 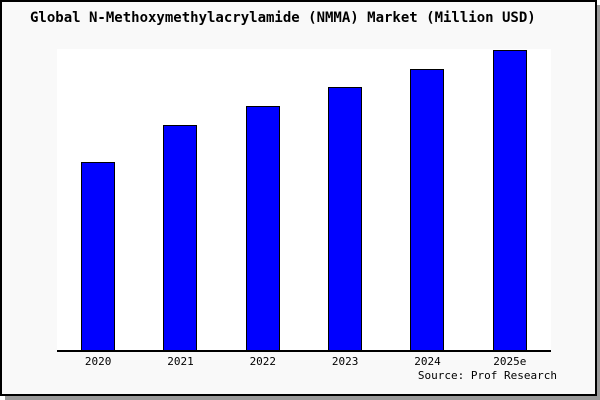 I want to click on bar-2025e, so click(x=509, y=200).